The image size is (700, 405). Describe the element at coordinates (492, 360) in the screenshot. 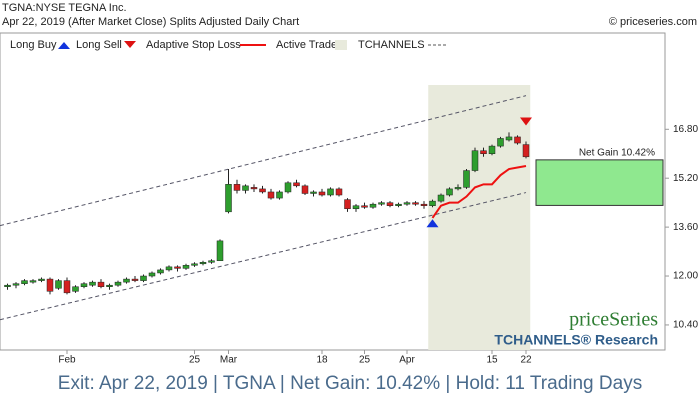

I see `x-tick-label: 15` at that location.